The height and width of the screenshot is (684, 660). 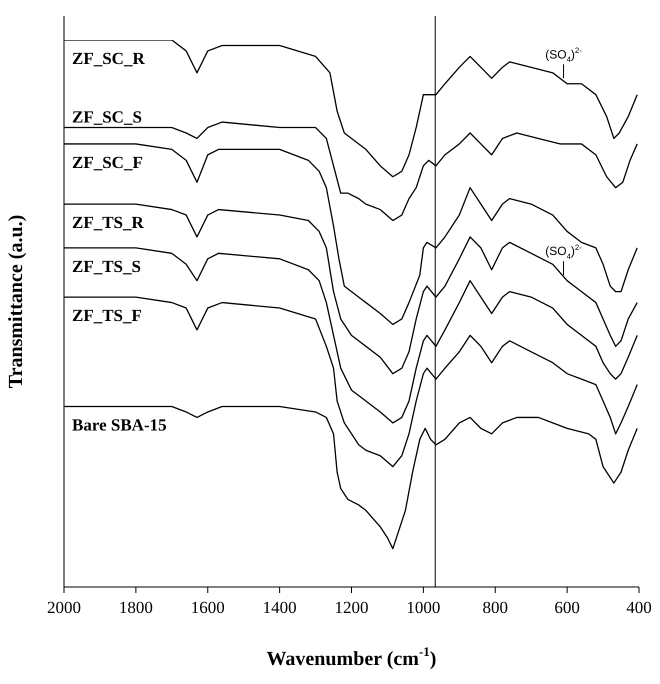 What do you see at coordinates (108, 222) in the screenshot?
I see `series-label: ZF_TS_R` at bounding box center [108, 222].